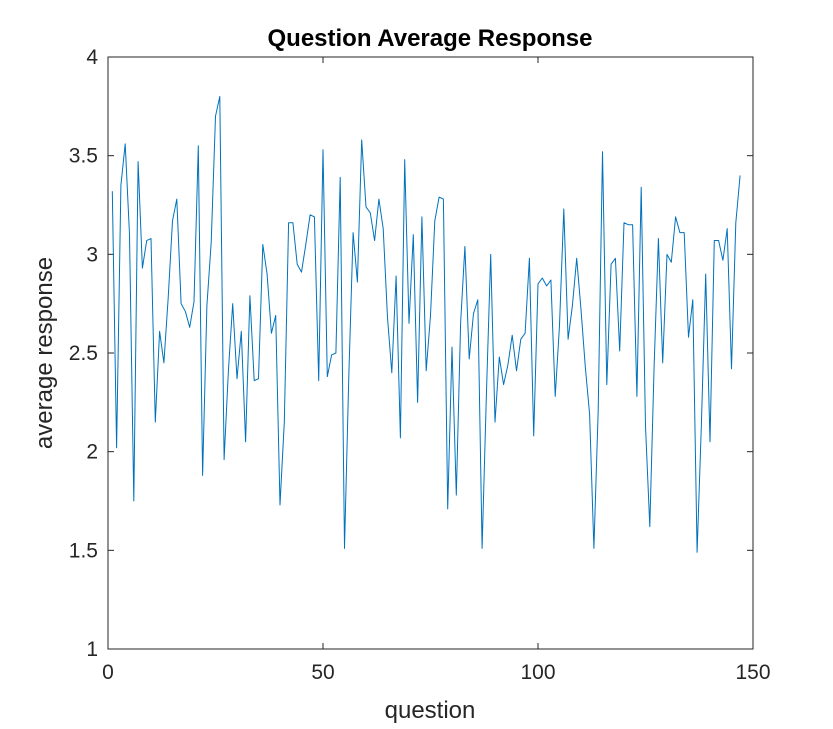 The height and width of the screenshot is (729, 833). Describe the element at coordinates (44, 353) in the screenshot. I see `y-axis-label: average response` at that location.